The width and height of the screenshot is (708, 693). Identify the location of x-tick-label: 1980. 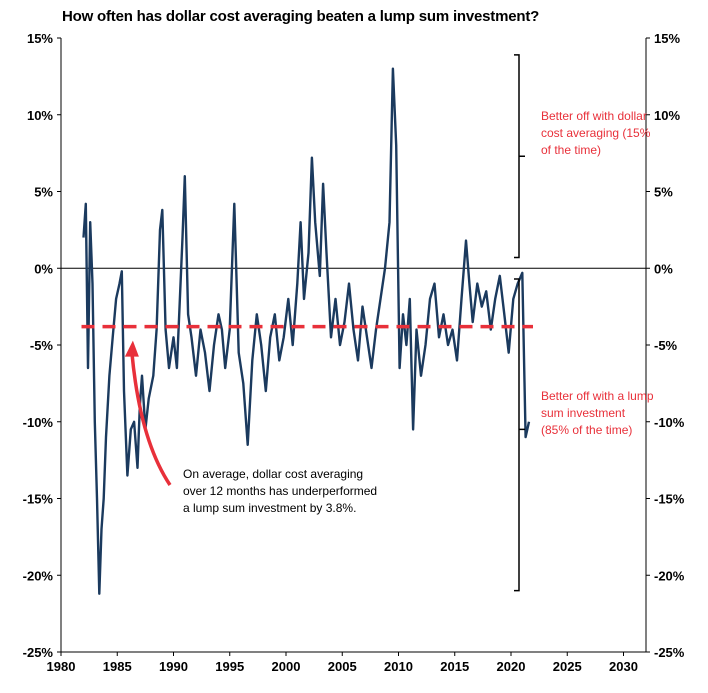
(61, 666).